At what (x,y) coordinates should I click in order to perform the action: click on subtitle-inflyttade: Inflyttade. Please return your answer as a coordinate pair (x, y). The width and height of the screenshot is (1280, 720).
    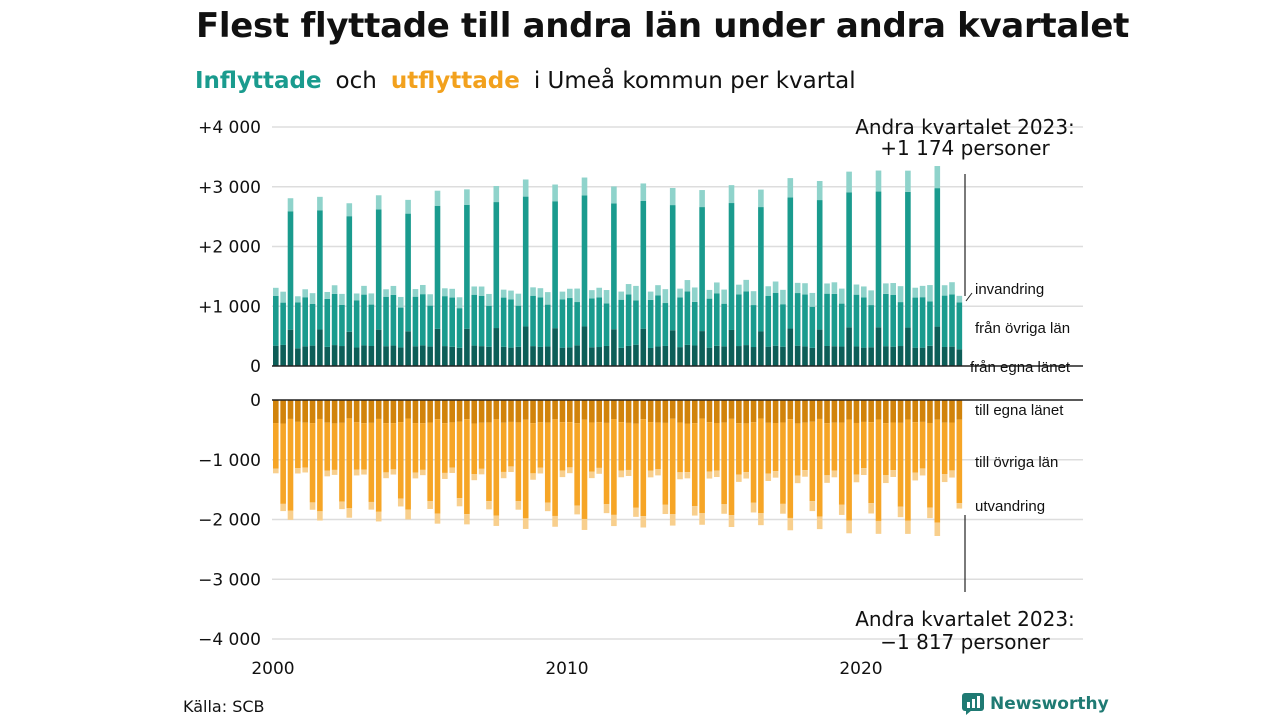
    Looking at the image, I should click on (258, 81).